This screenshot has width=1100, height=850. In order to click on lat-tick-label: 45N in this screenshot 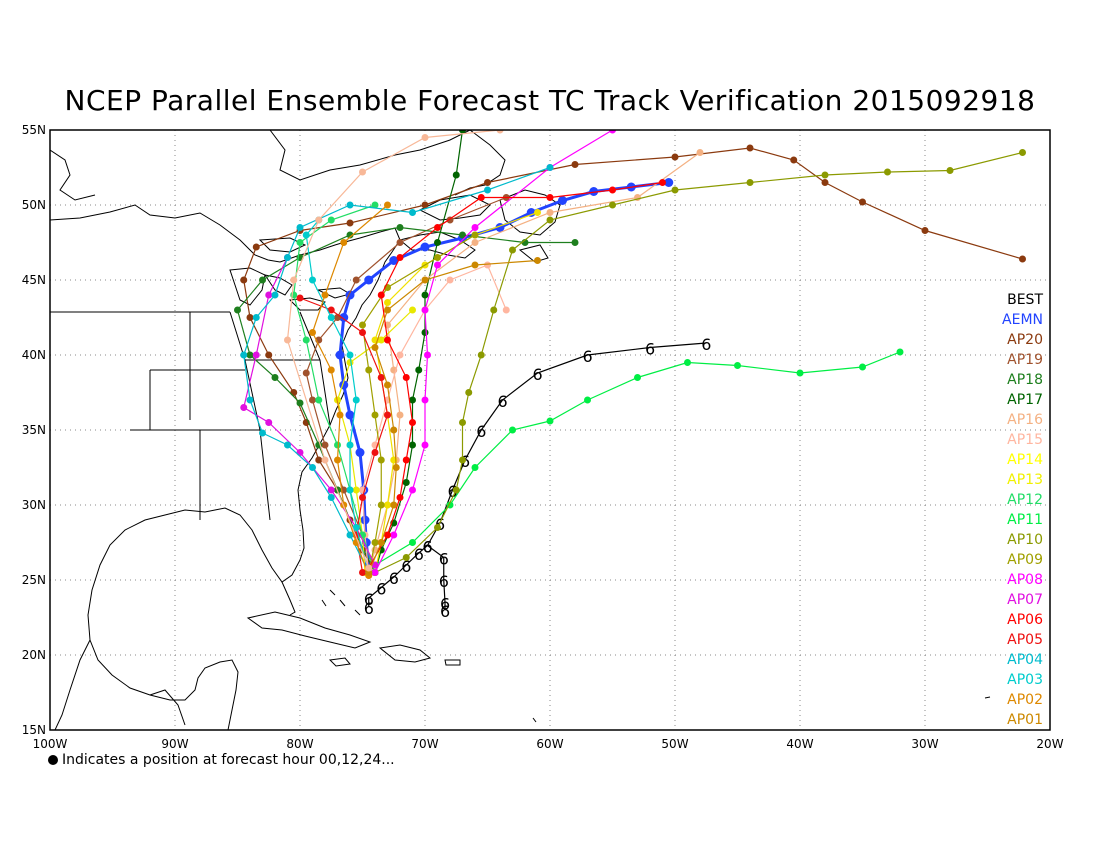, I will do `click(34, 280)`.